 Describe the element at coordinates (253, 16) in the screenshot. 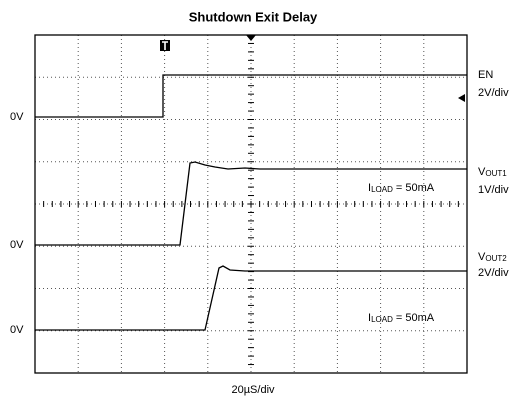

I see `title: Shutdown Exit Delay` at that location.